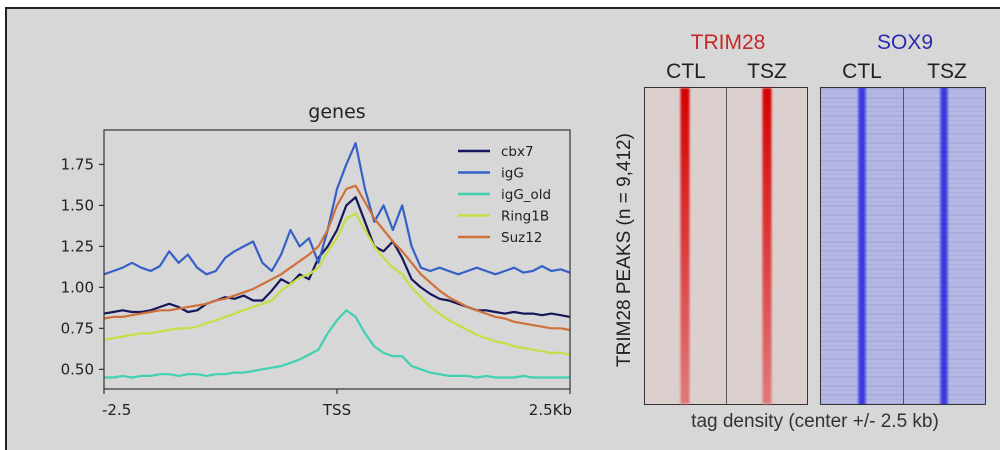 The width and height of the screenshot is (1003, 450). I want to click on column-label-sox9-tsz: TSZ, so click(947, 71).